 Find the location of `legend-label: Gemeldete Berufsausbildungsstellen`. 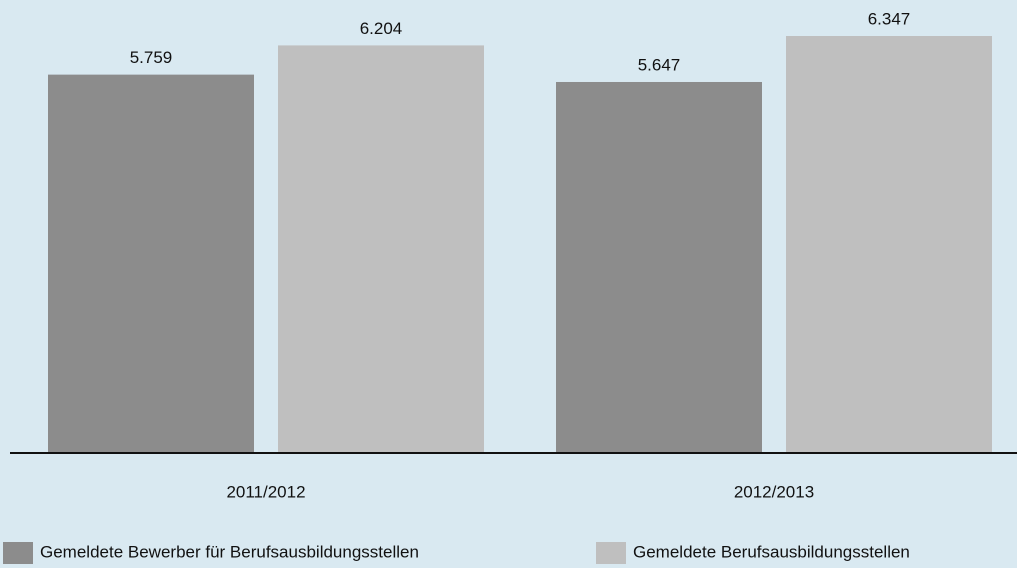

legend-label: Gemeldete Berufsausbildungsstellen is located at coordinates (771, 551).